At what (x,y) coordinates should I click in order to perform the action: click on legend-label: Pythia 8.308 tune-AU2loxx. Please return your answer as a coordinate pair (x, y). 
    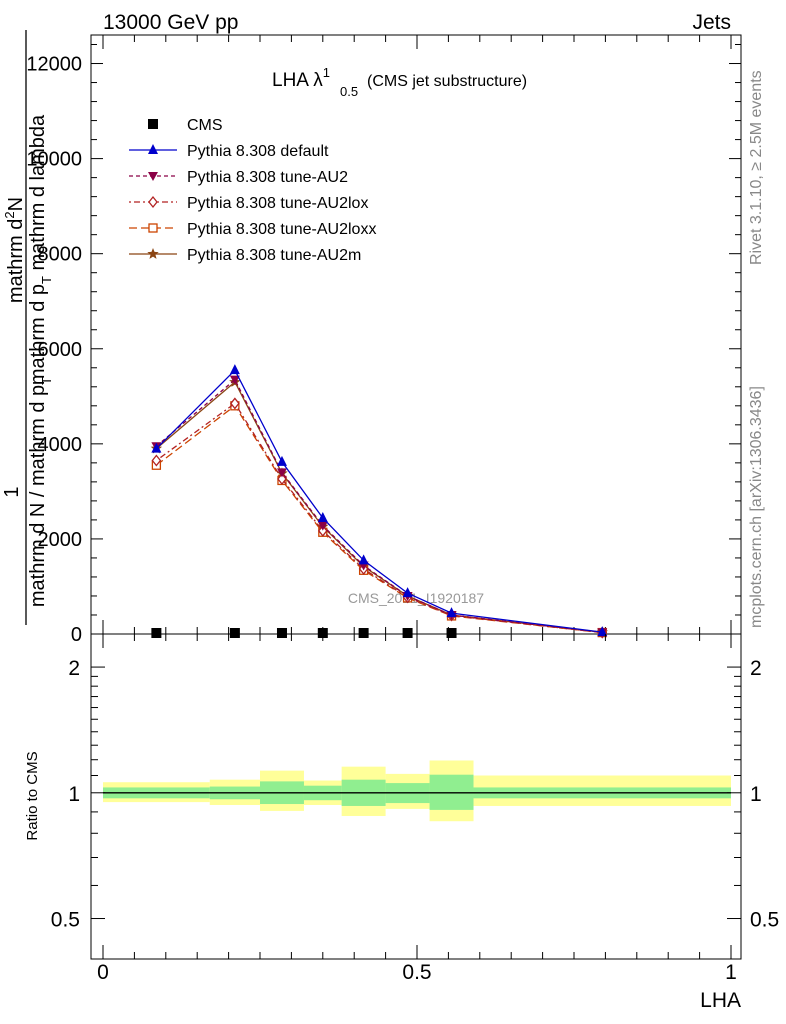
    Looking at the image, I should click on (281, 229).